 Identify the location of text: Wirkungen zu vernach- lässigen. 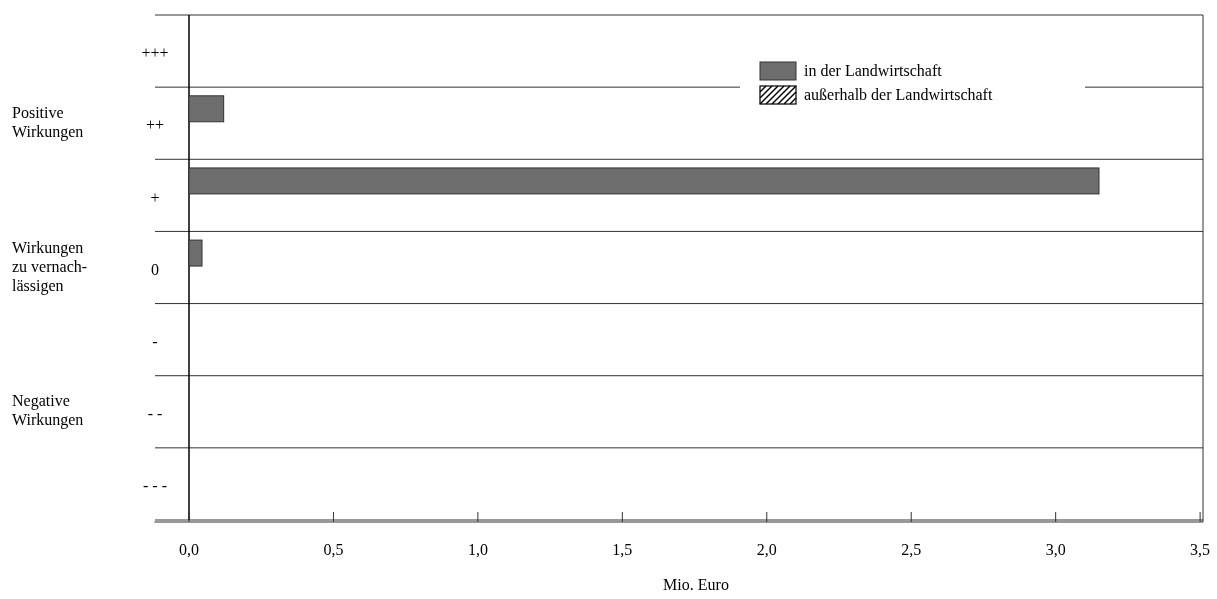
(50, 266).